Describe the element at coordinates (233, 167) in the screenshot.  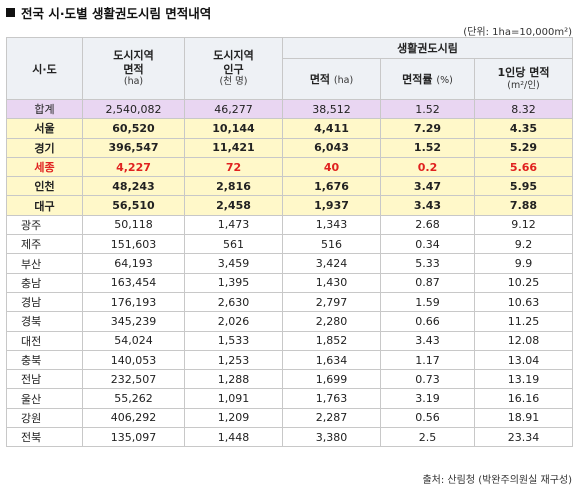
I see `cell-pop: 72` at that location.